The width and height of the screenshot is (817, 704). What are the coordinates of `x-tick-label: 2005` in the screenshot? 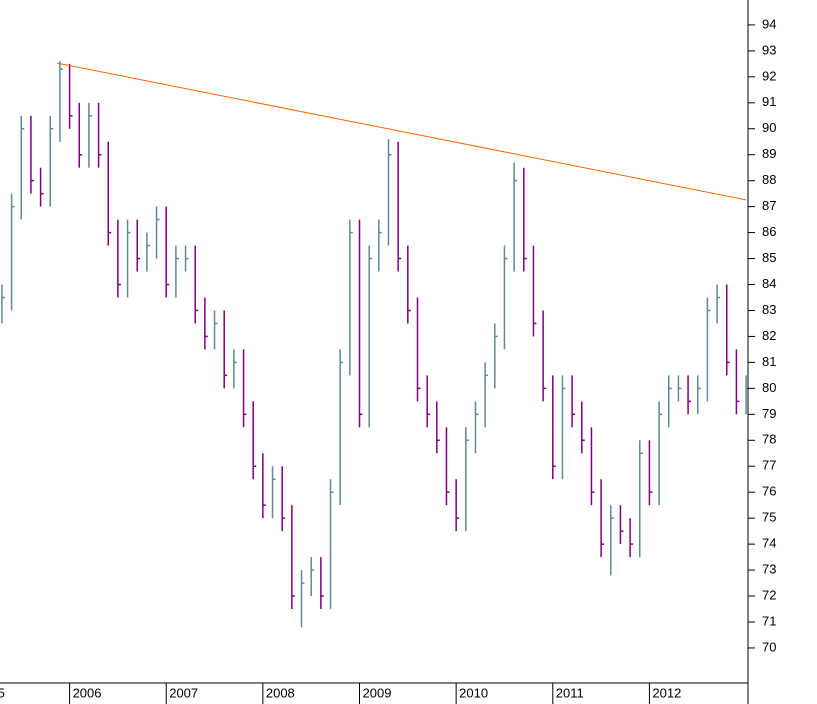 It's located at (2, 692).